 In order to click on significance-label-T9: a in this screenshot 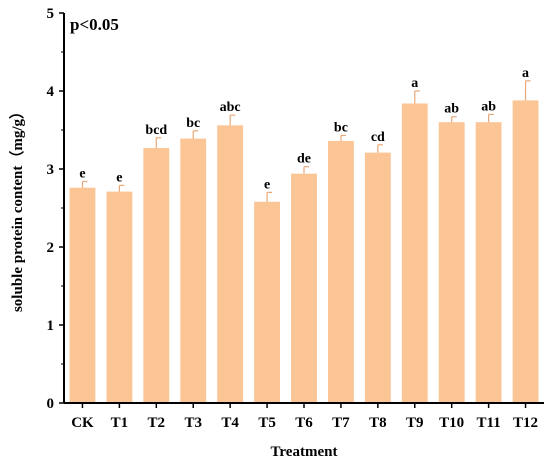, I will do `click(414, 83)`.